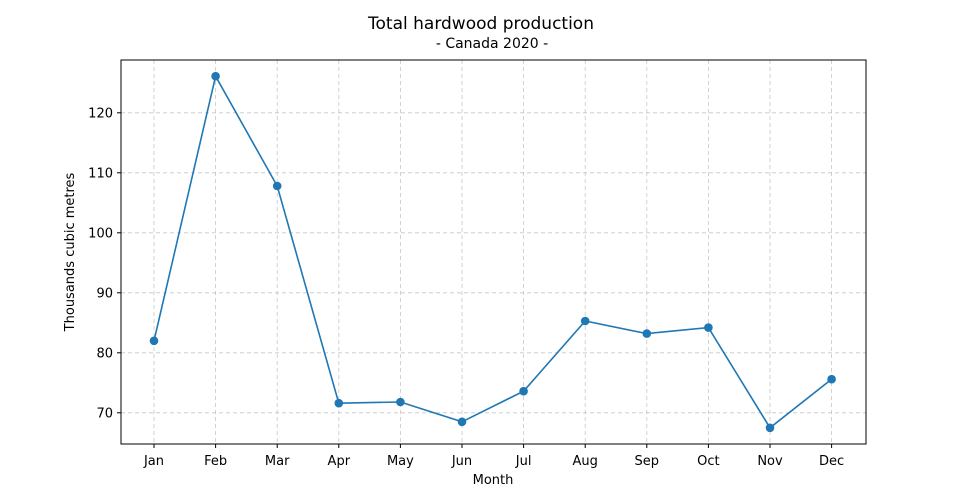  Describe the element at coordinates (100, 173) in the screenshot. I see `y-tick-label: 110` at that location.